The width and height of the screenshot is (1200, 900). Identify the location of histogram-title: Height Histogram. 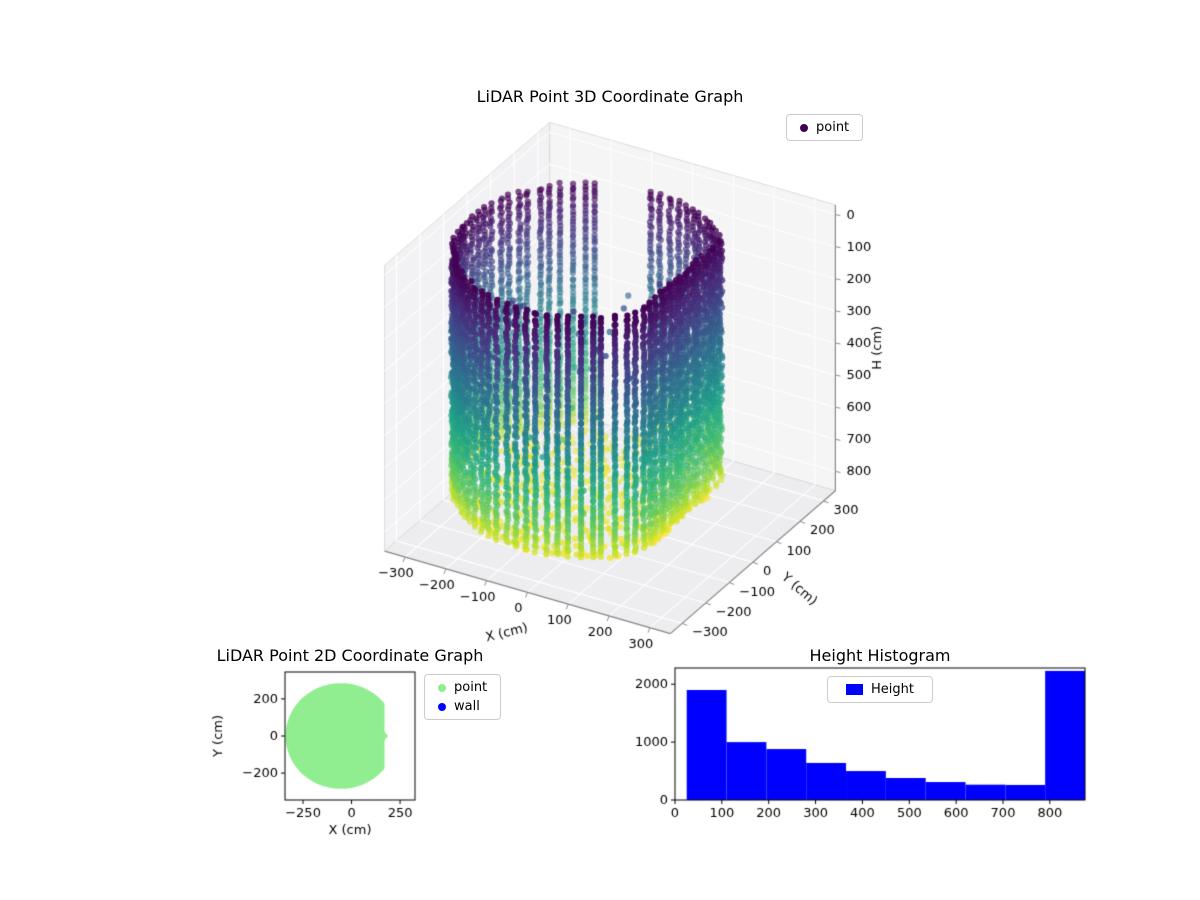
(880, 655).